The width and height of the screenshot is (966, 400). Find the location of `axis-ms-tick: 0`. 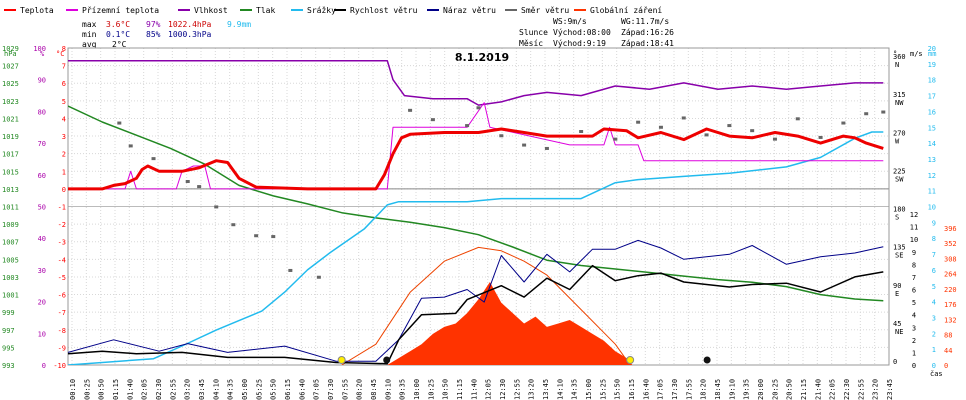

axis-ms-tick: 0 is located at coordinates (914, 366).